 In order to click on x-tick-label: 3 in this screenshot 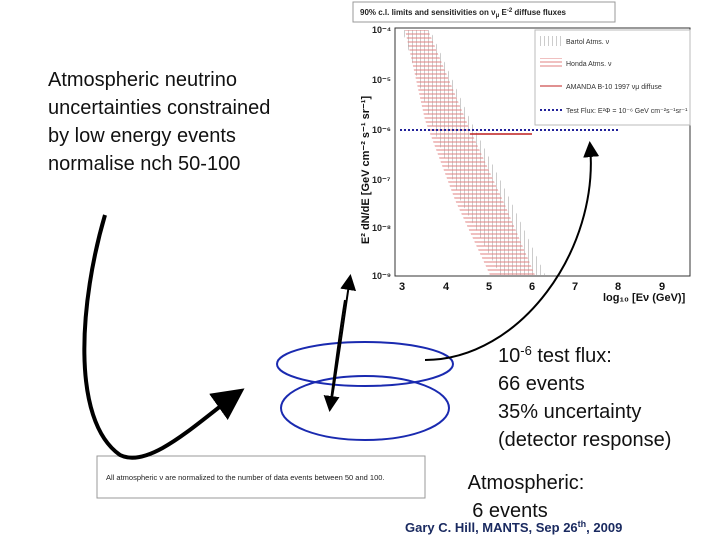, I will do `click(402, 287)`.